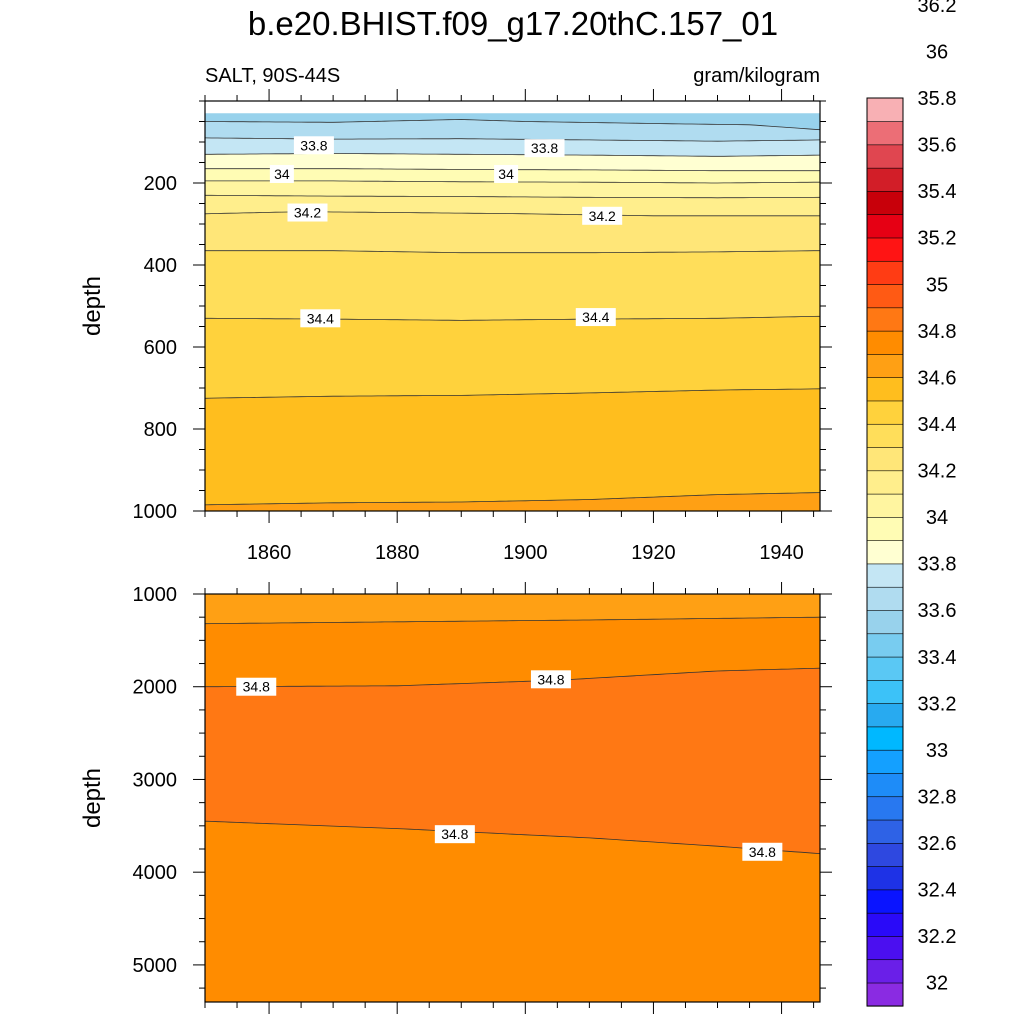  What do you see at coordinates (937, 797) in the screenshot?
I see `colorbar-label: 32.8` at bounding box center [937, 797].